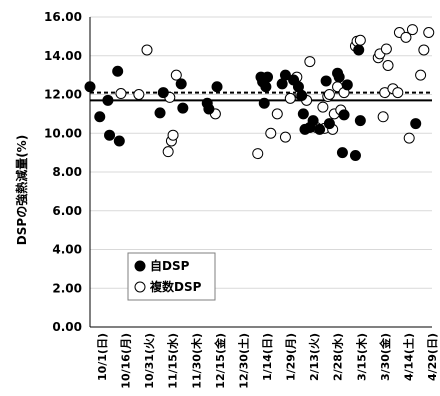  Describe the element at coordinates (102, 357) in the screenshot. I see `x-tick-label: 10/1(日)` at that location.